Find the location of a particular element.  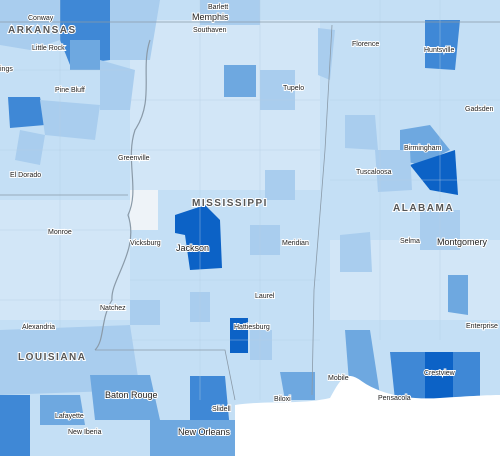

city-label: Conway is located at coordinates (41, 18).